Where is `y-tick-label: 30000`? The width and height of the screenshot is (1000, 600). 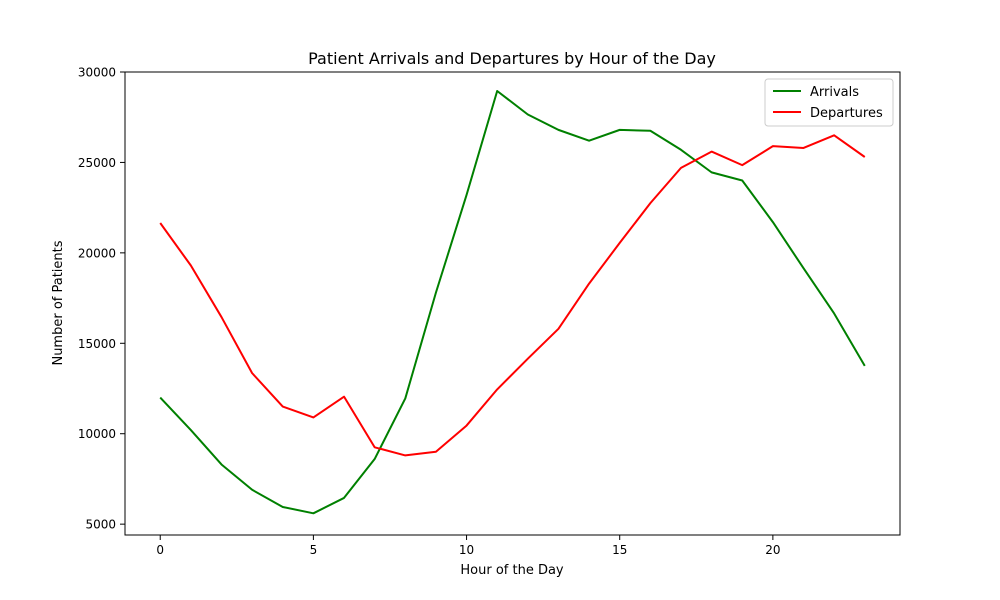
y-tick-label: 30000 is located at coordinates (97, 73).